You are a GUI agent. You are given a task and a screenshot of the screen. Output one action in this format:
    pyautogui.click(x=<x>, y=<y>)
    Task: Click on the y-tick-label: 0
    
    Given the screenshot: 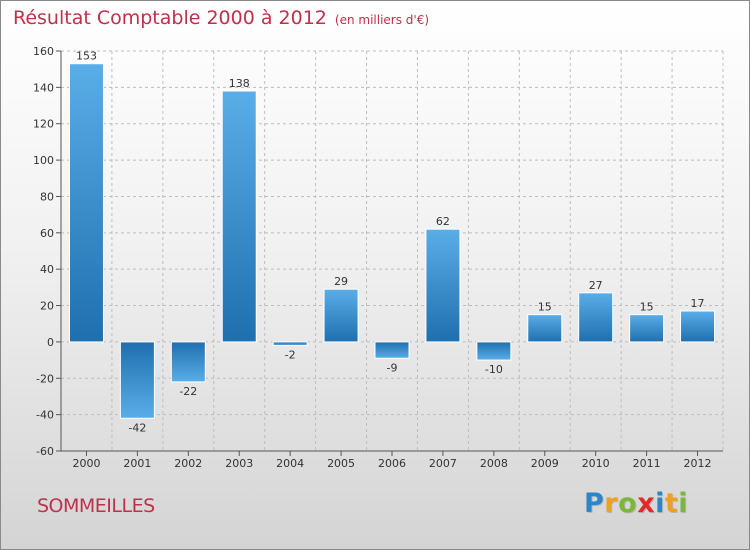 What is the action you would take?
    pyautogui.click(x=50, y=342)
    